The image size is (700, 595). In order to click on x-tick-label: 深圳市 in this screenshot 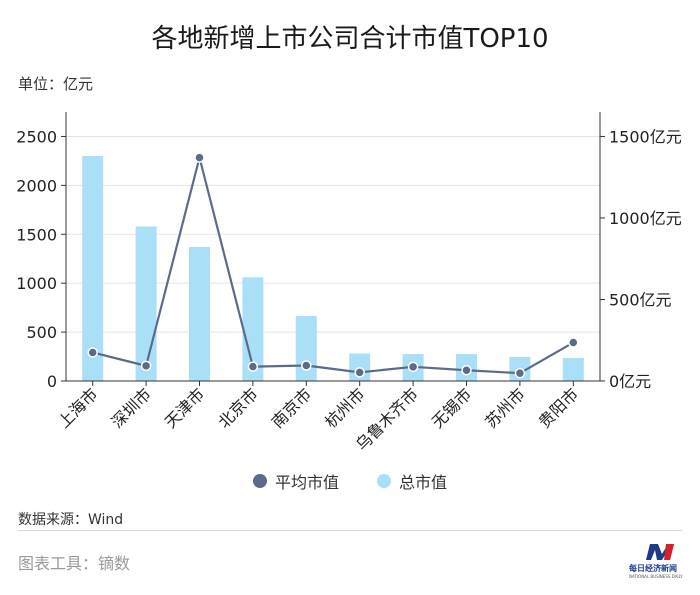, I will do `click(131, 407)`.